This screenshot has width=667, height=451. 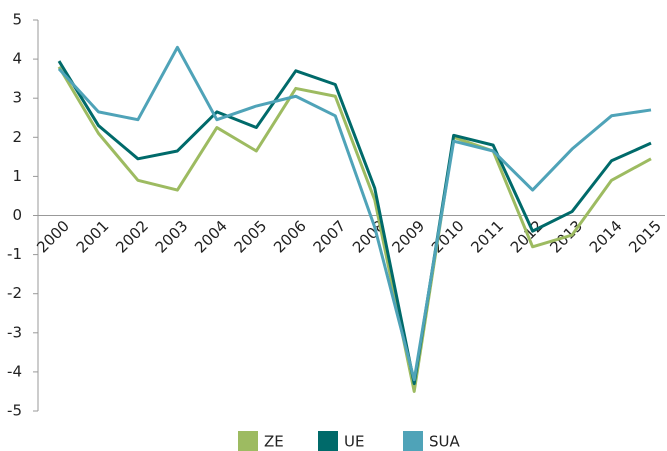 I want to click on x-tick-label: 2004, so click(x=211, y=237).